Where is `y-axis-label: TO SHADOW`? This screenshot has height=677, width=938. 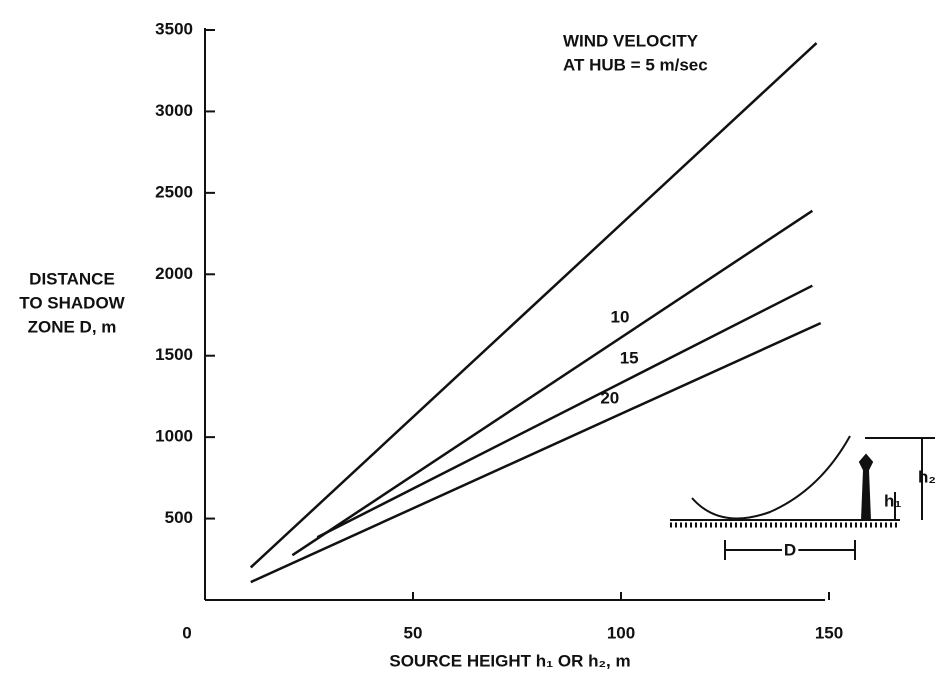
y-axis-label: TO SHADOW is located at coordinates (72, 302).